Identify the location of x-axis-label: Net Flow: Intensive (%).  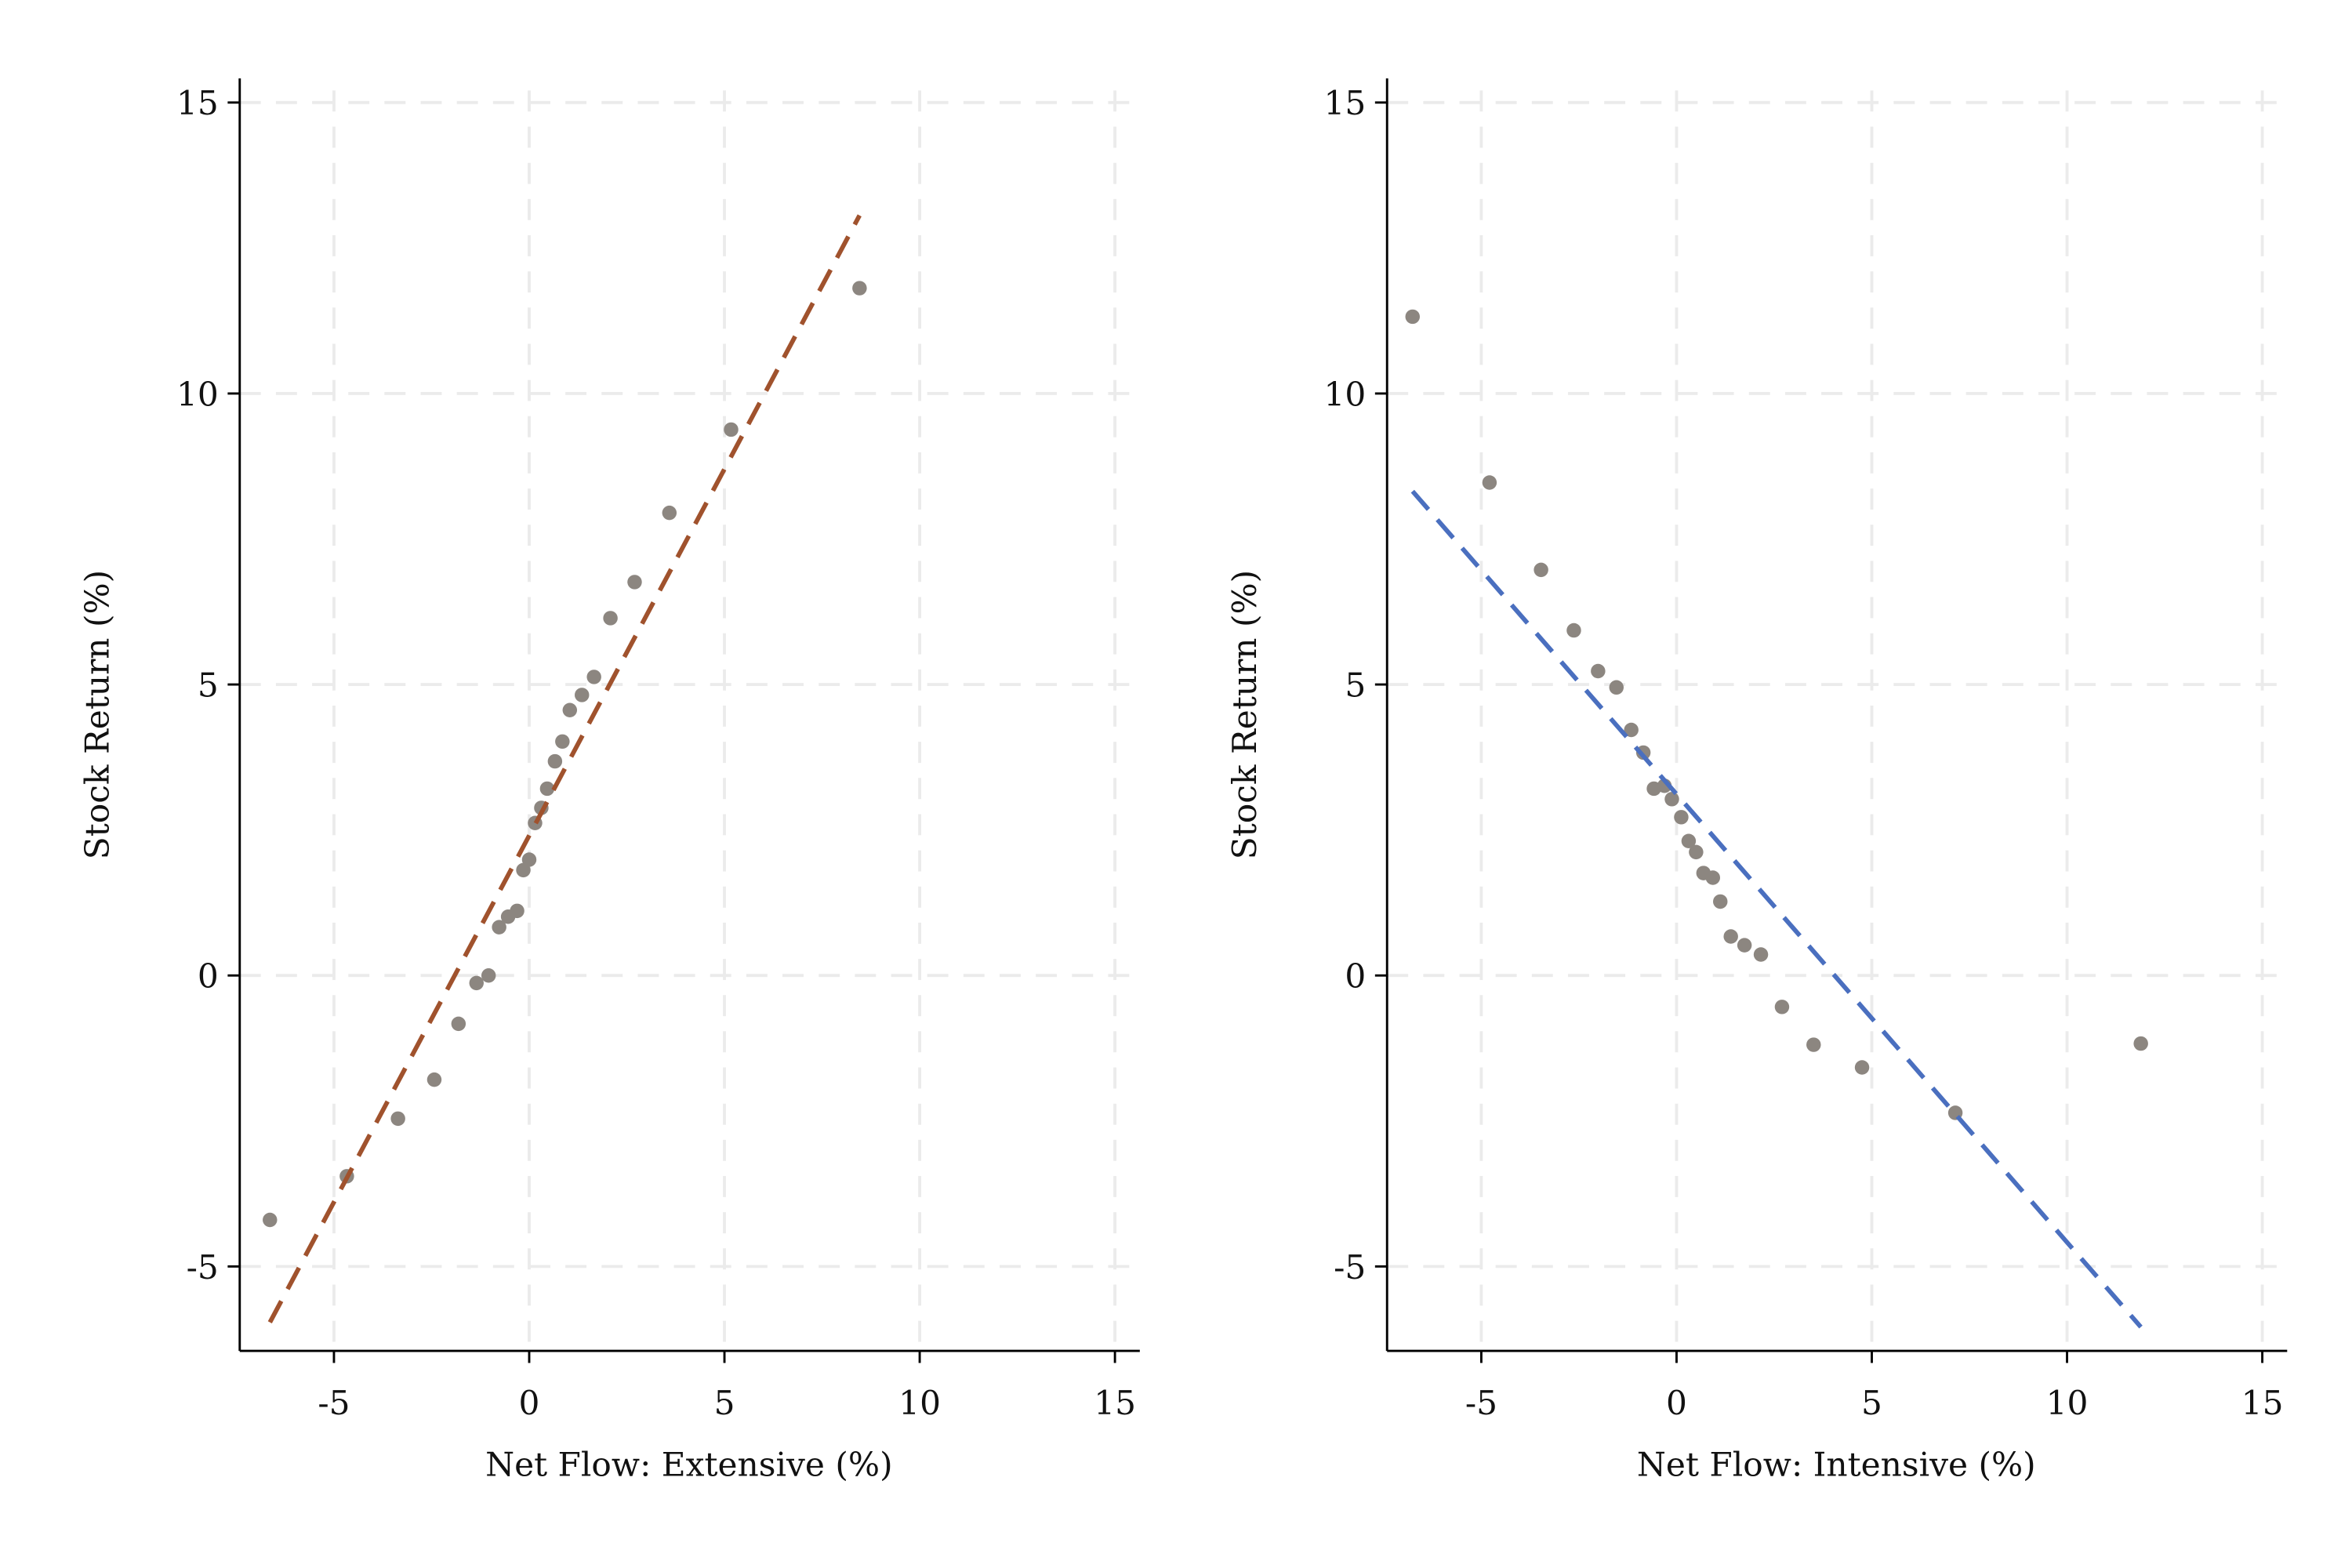
(1837, 1465).